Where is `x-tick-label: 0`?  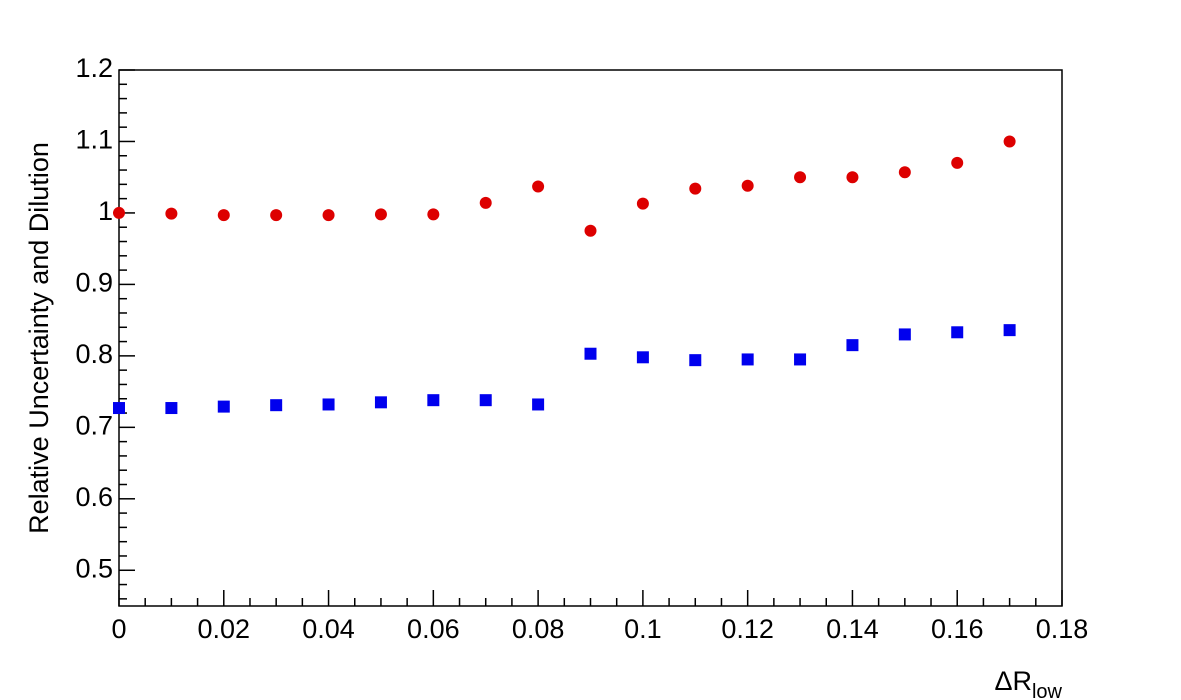
x-tick-label: 0 is located at coordinates (118, 629).